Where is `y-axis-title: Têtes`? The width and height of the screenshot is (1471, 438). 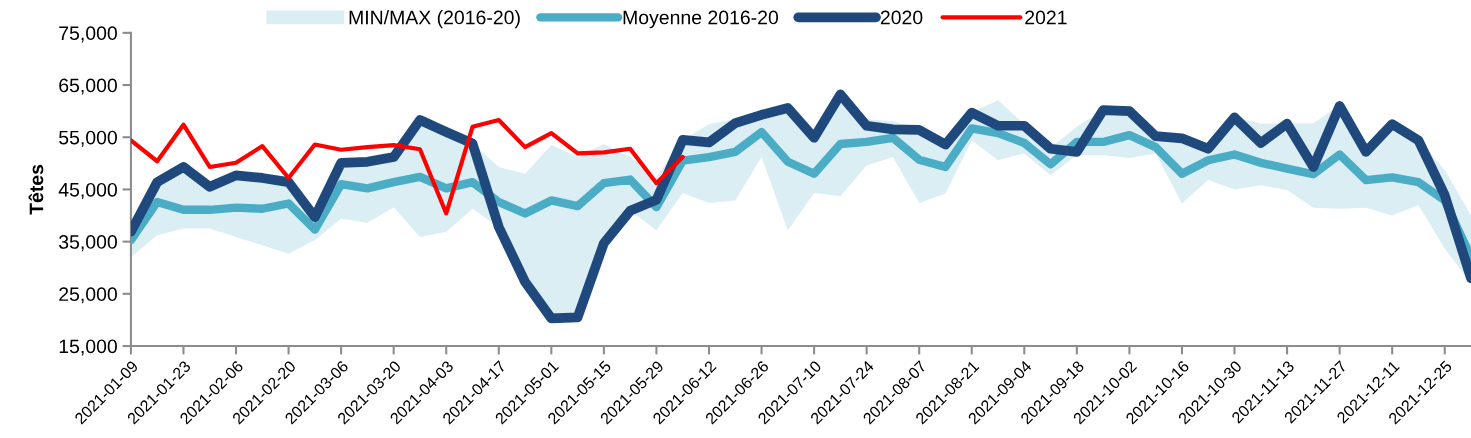
y-axis-title: Têtes is located at coordinates (36, 189).